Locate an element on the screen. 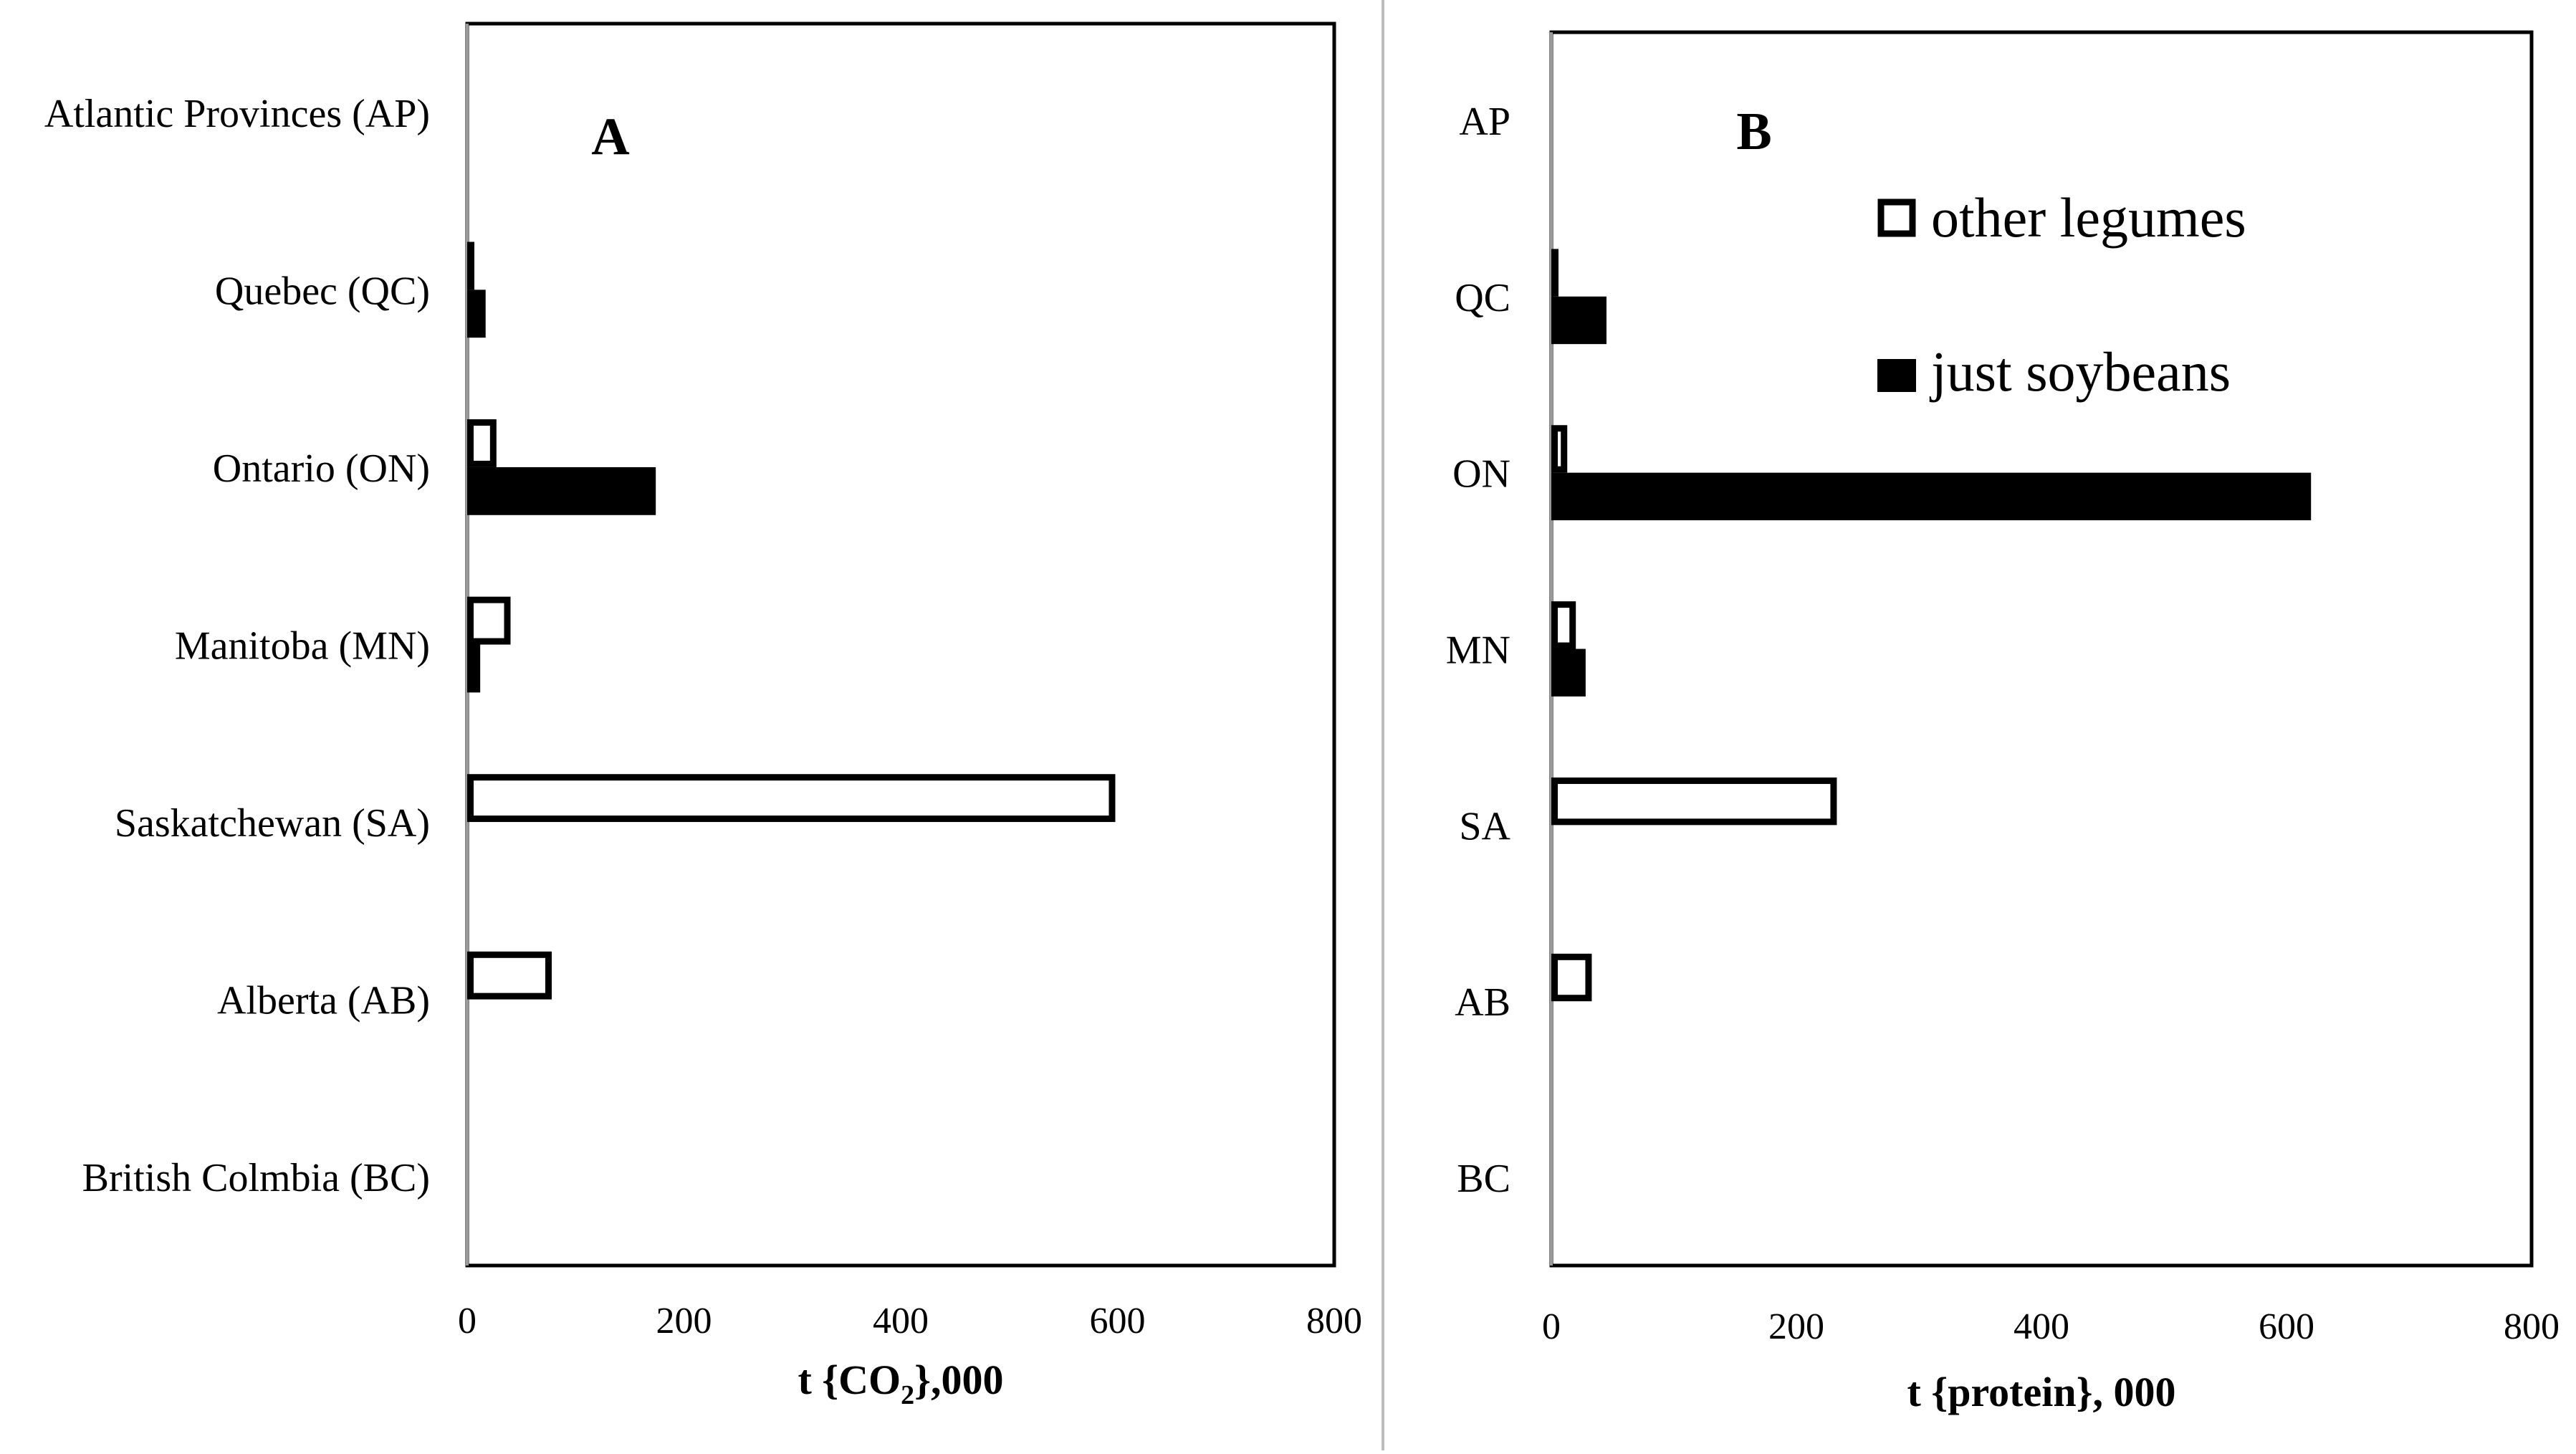 The image size is (2576, 1454). panel-a-x-axis-label: t {CO2},000 is located at coordinates (900, 1383).